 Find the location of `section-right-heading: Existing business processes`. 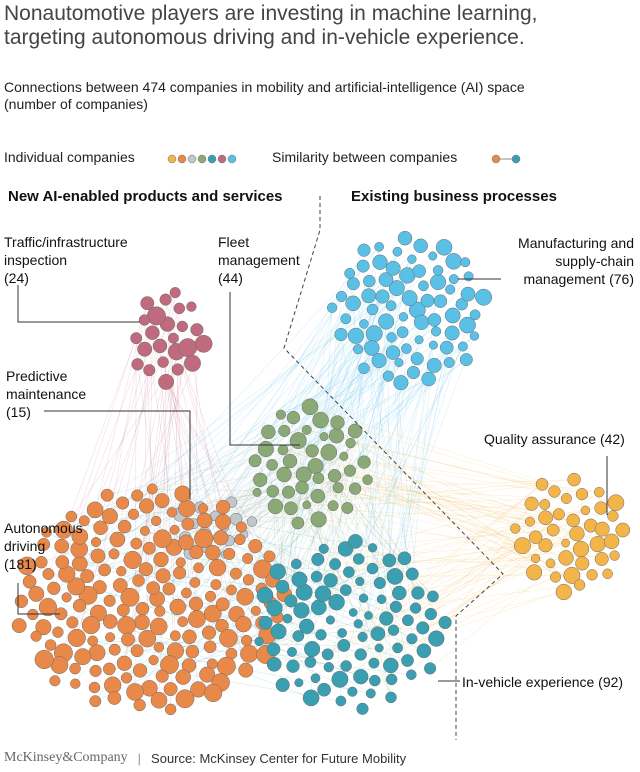

section-right-heading: Existing business processes is located at coordinates (454, 196).